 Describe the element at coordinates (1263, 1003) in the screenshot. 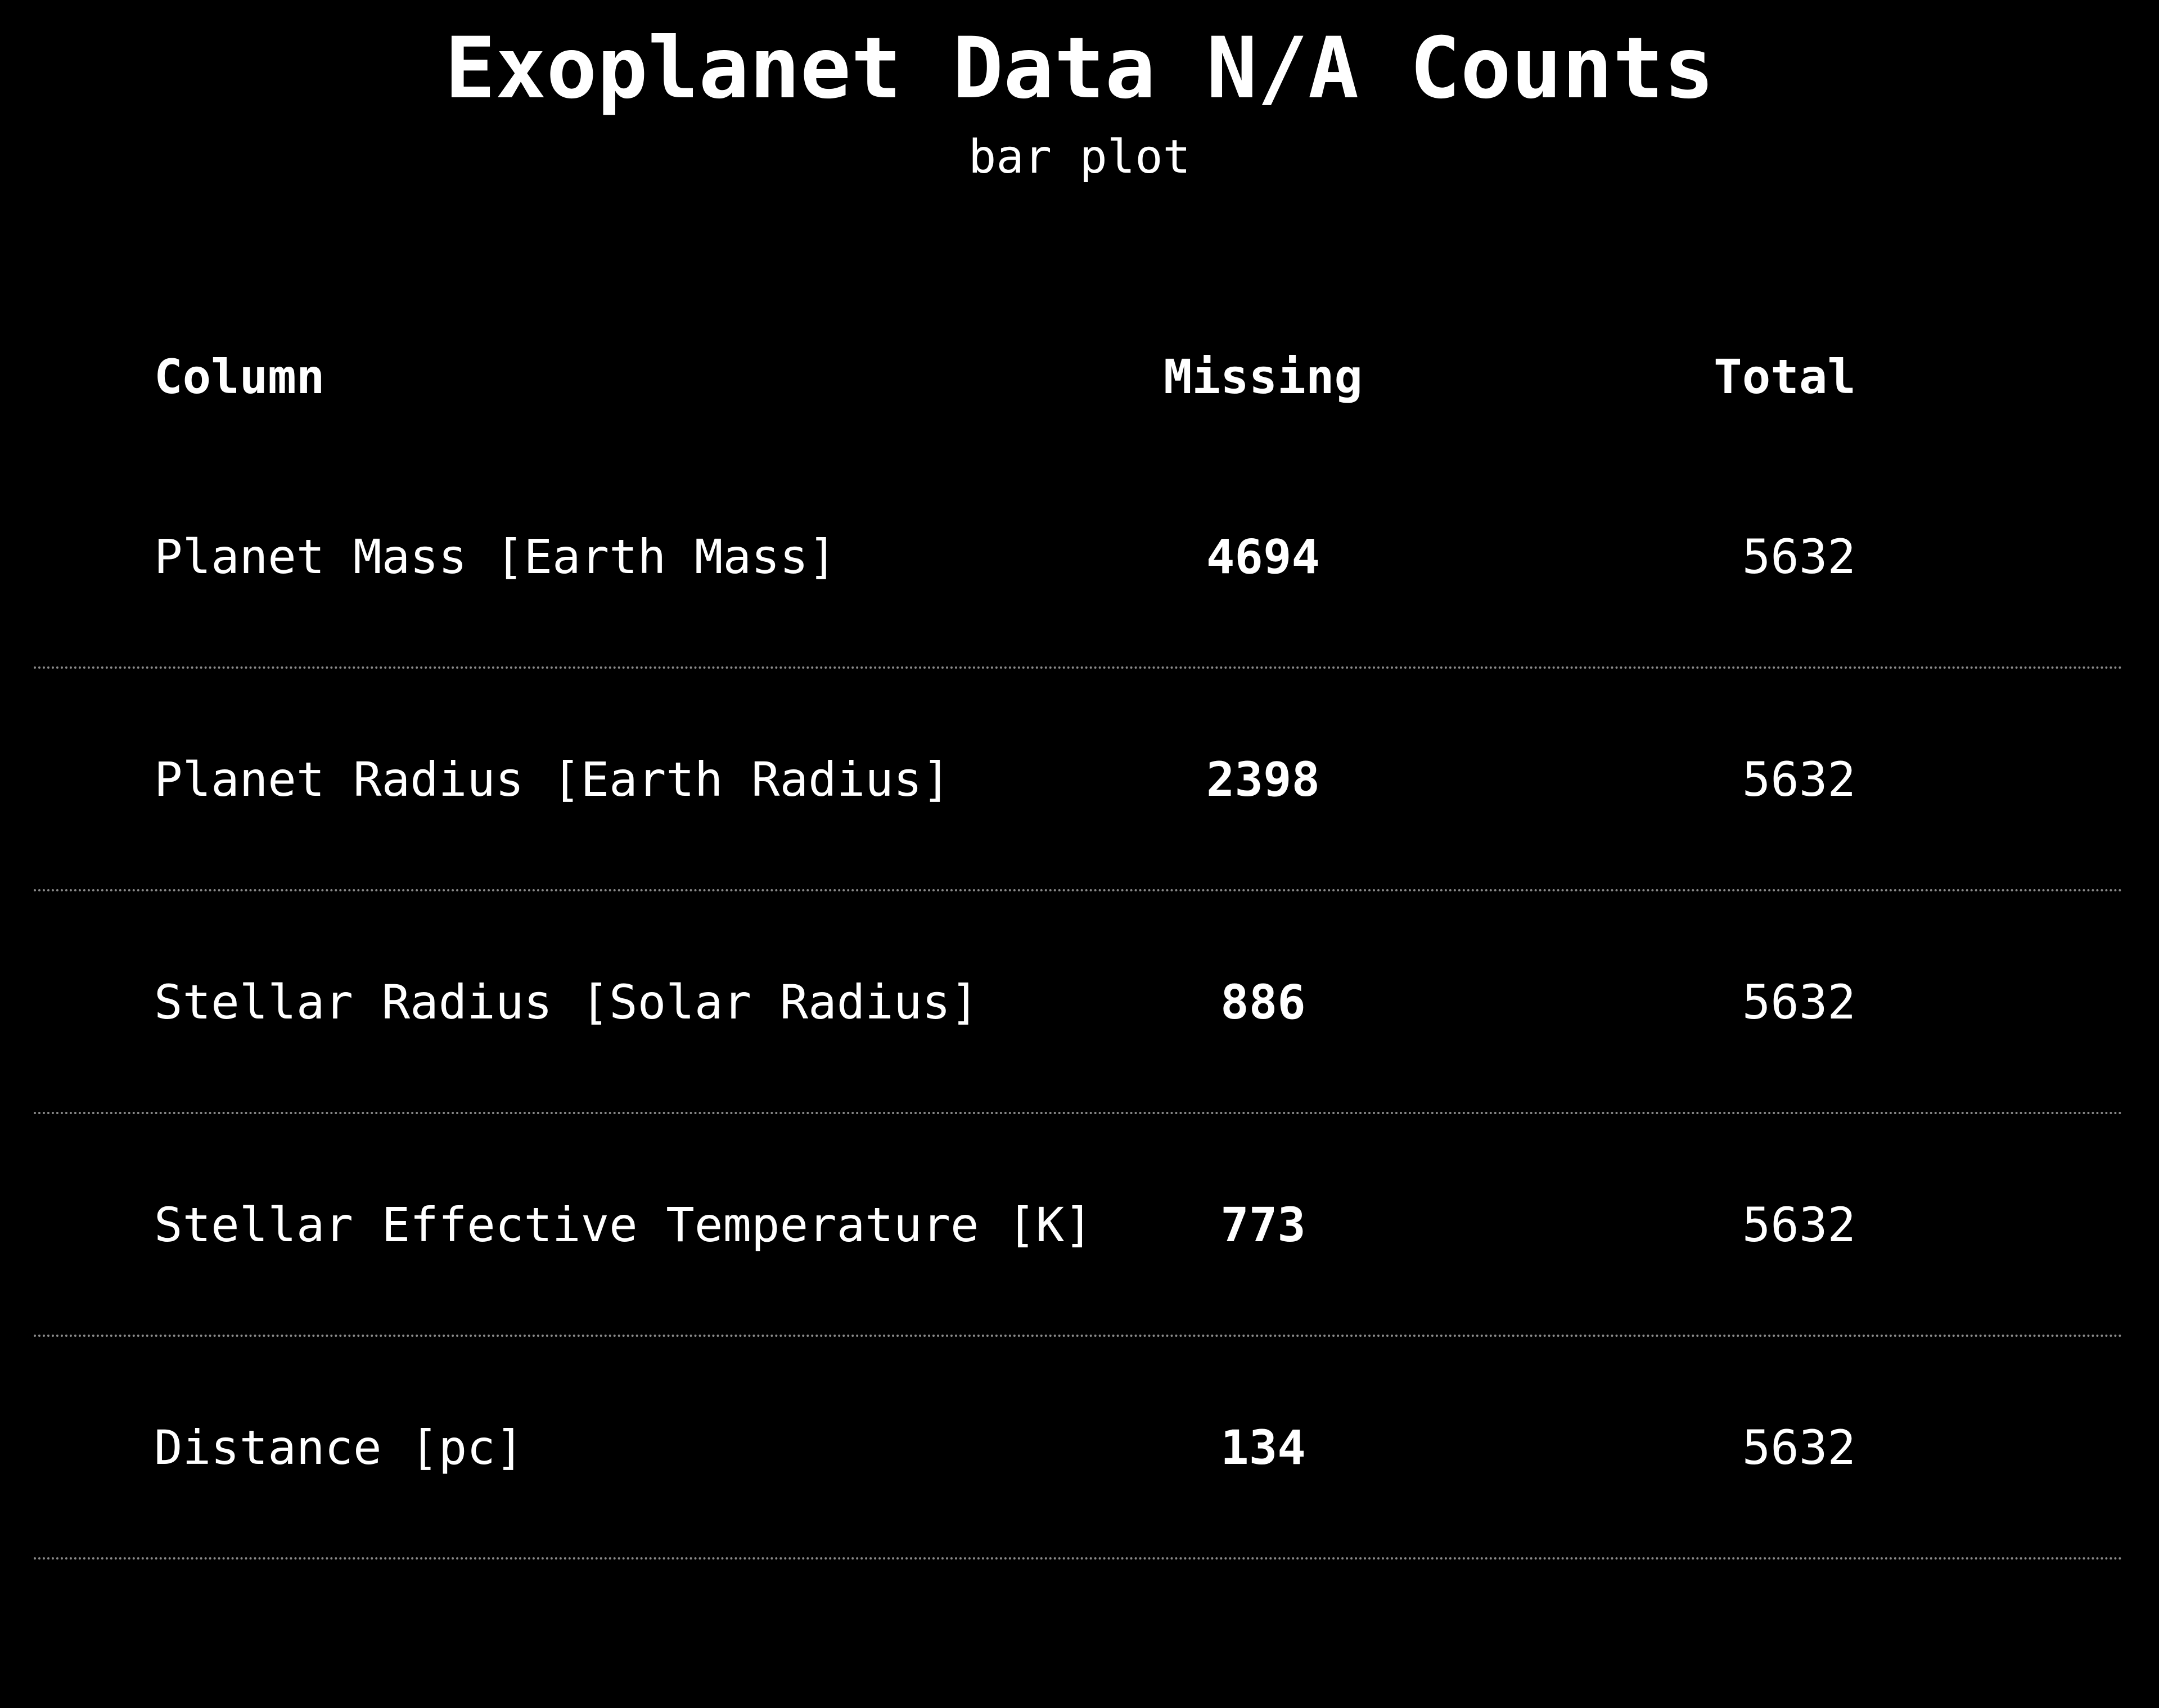

I see `row-missing-value: 886` at that location.